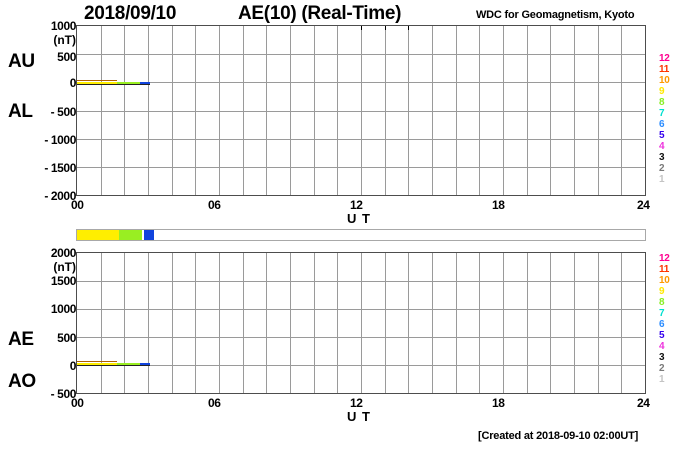 The width and height of the screenshot is (700, 450). Describe the element at coordinates (359, 416) in the screenshot. I see `bottom-xaxis-name: U T` at that location.